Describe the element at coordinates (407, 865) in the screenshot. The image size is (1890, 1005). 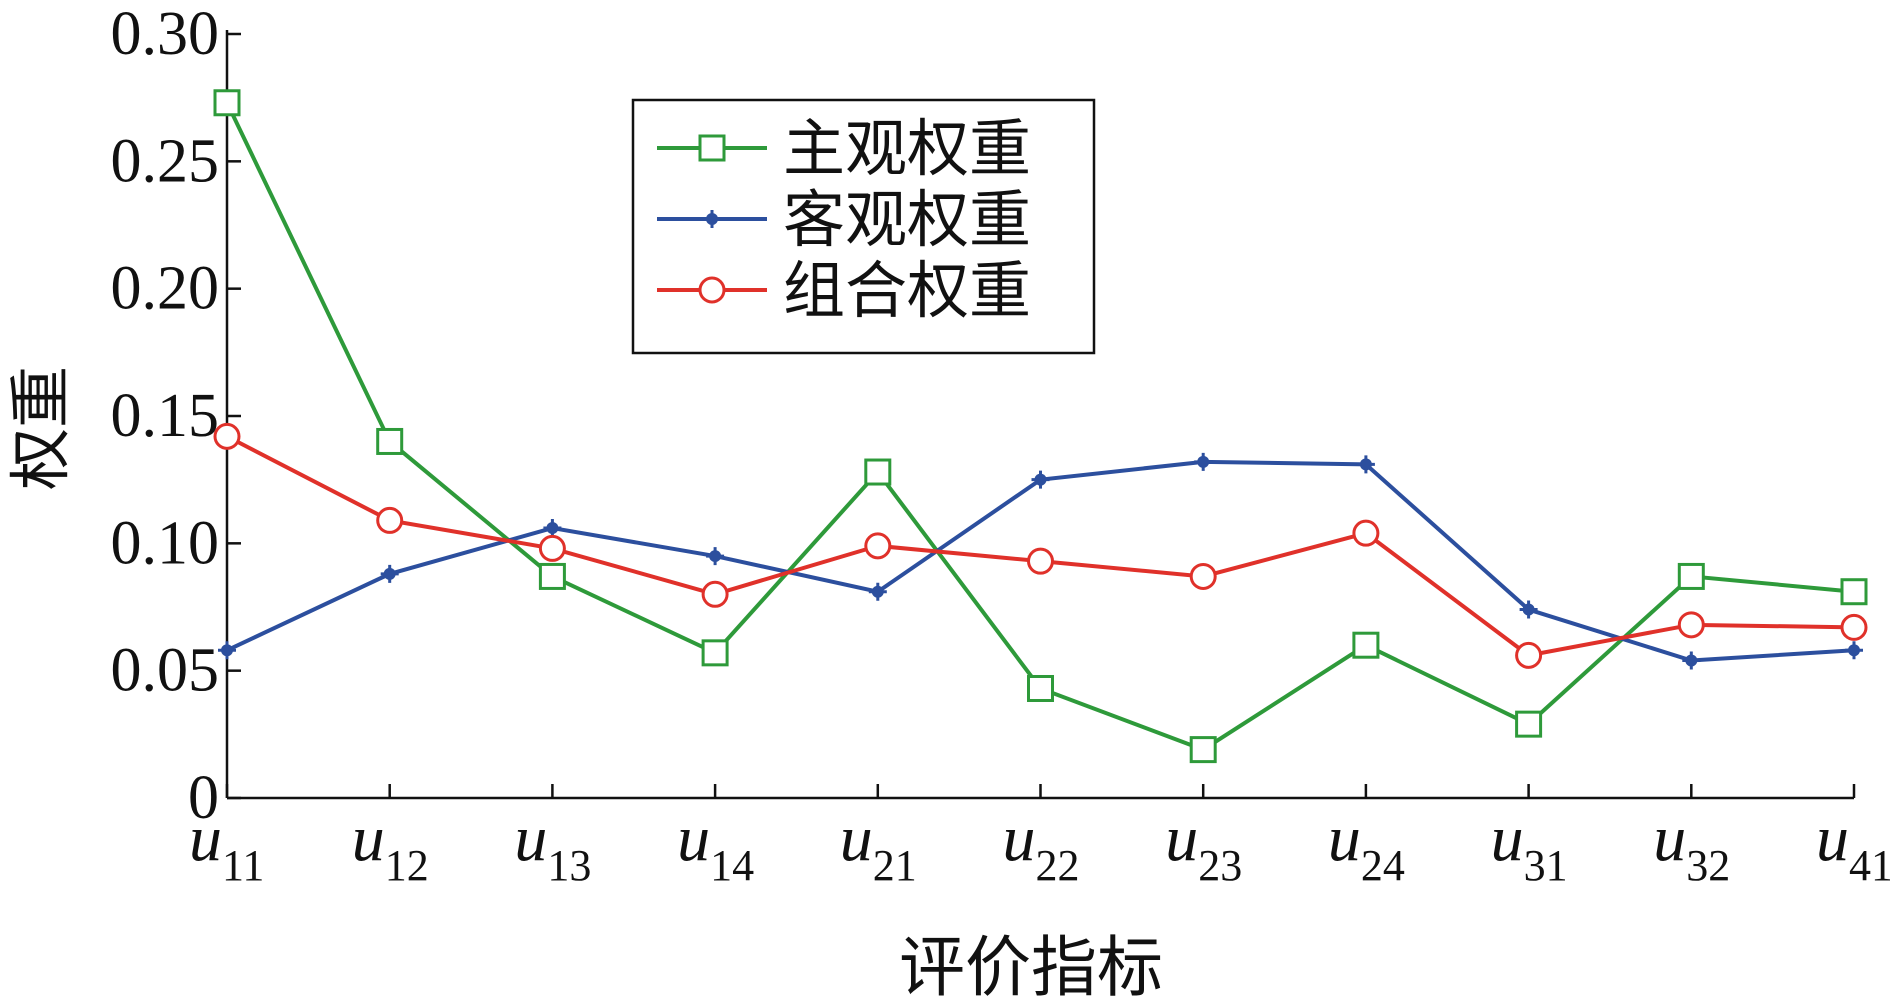
I see `category-subscript: 12` at that location.